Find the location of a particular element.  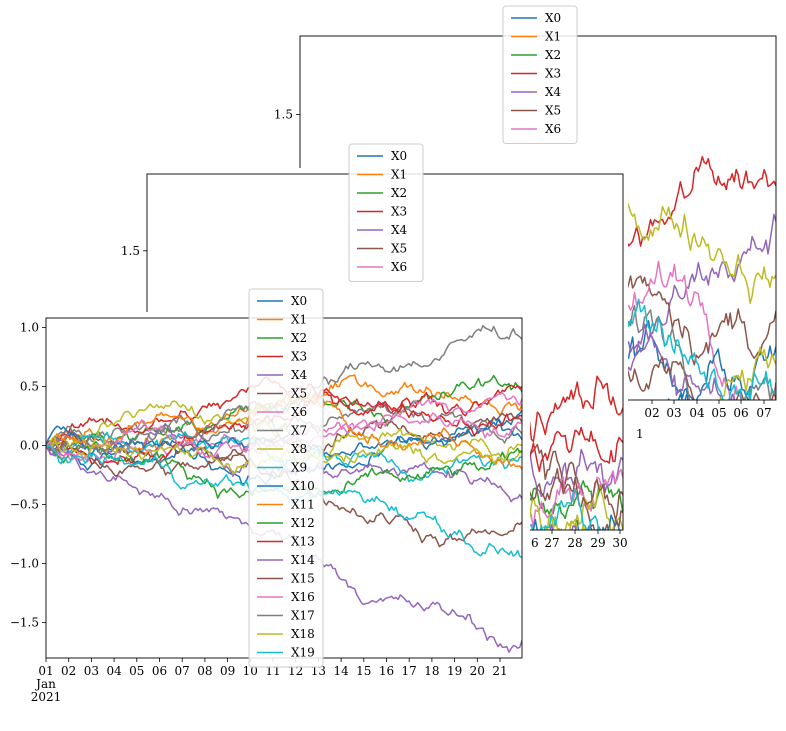

legend-entry: X13 is located at coordinates (303, 542).